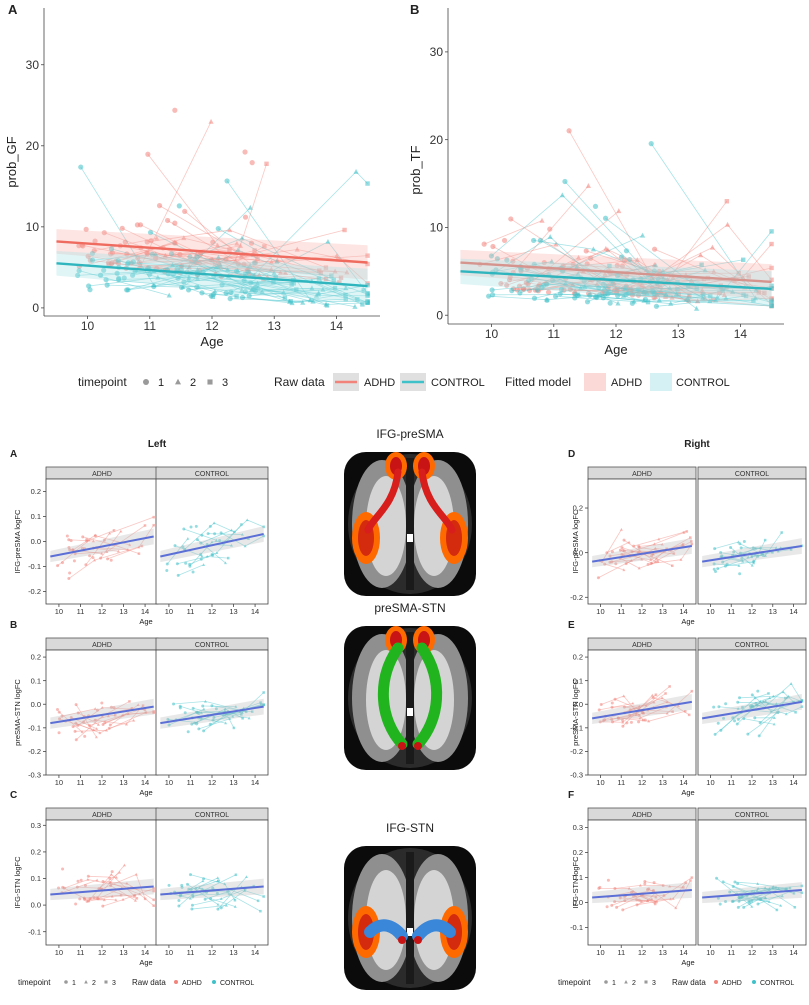 This screenshot has width=809, height=1005. I want to click on y-tick-label: 0.0, so click(36, 541).